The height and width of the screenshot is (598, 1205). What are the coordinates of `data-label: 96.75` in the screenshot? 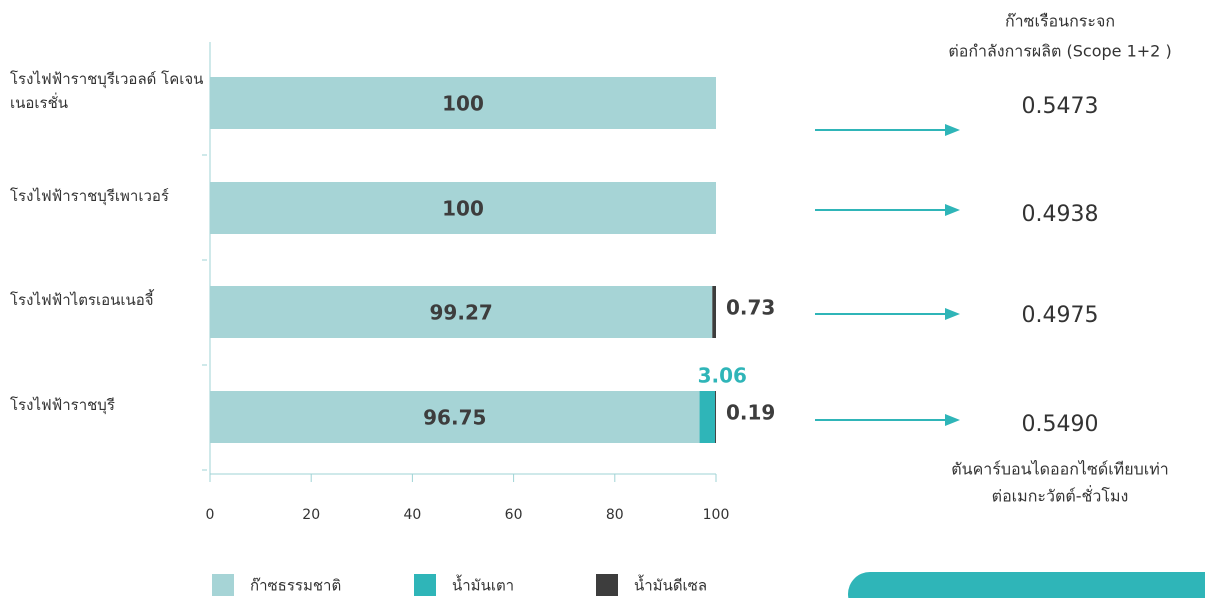 It's located at (454, 418).